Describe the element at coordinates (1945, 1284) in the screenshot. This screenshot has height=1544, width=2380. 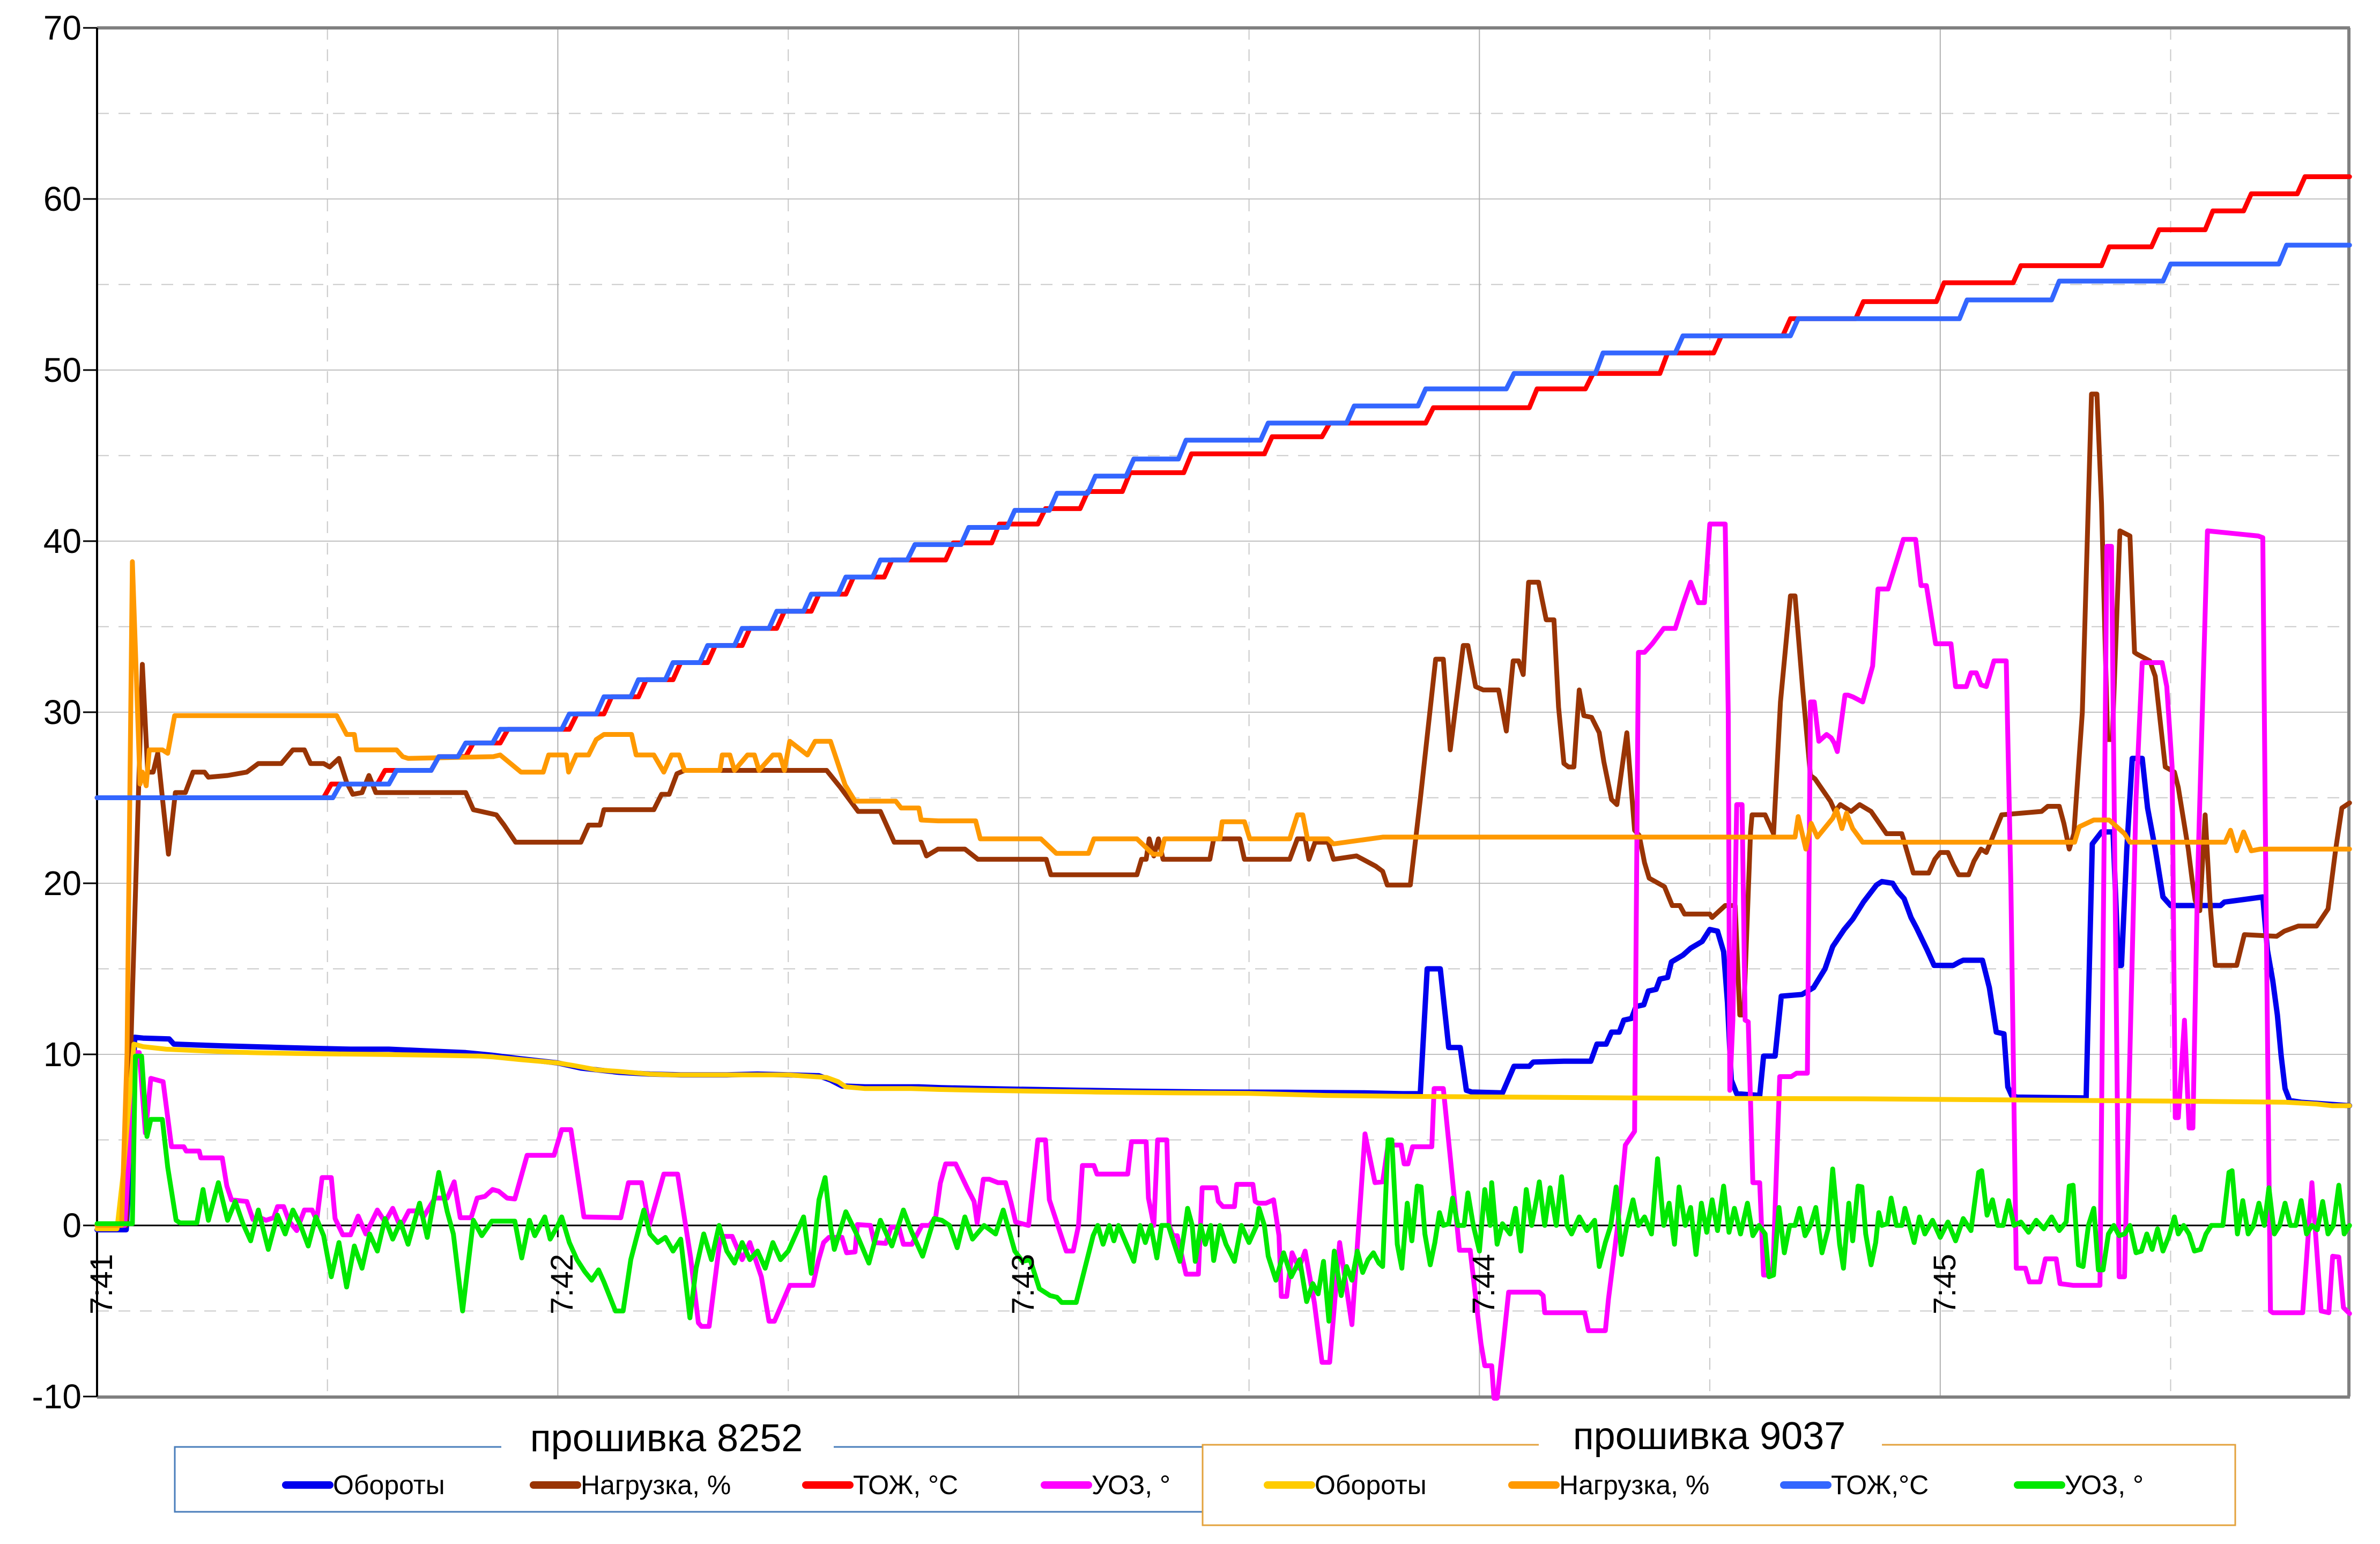
I see `svg-text: 7:45` at that location.